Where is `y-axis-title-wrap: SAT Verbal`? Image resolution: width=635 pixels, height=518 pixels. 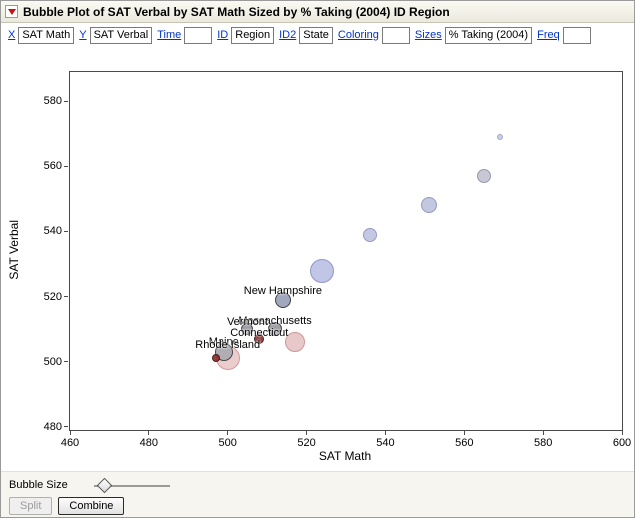
y-axis-title-wrap: SAT Verbal is located at coordinates (14, 250).